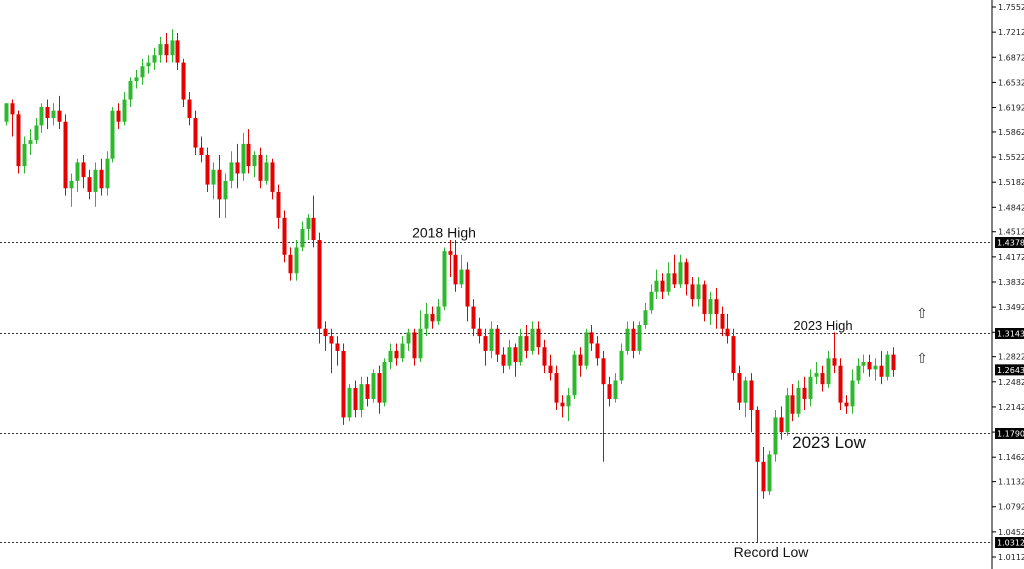 This screenshot has width=1024, height=569. I want to click on y-tick-label: 1.41720, so click(1011, 257).